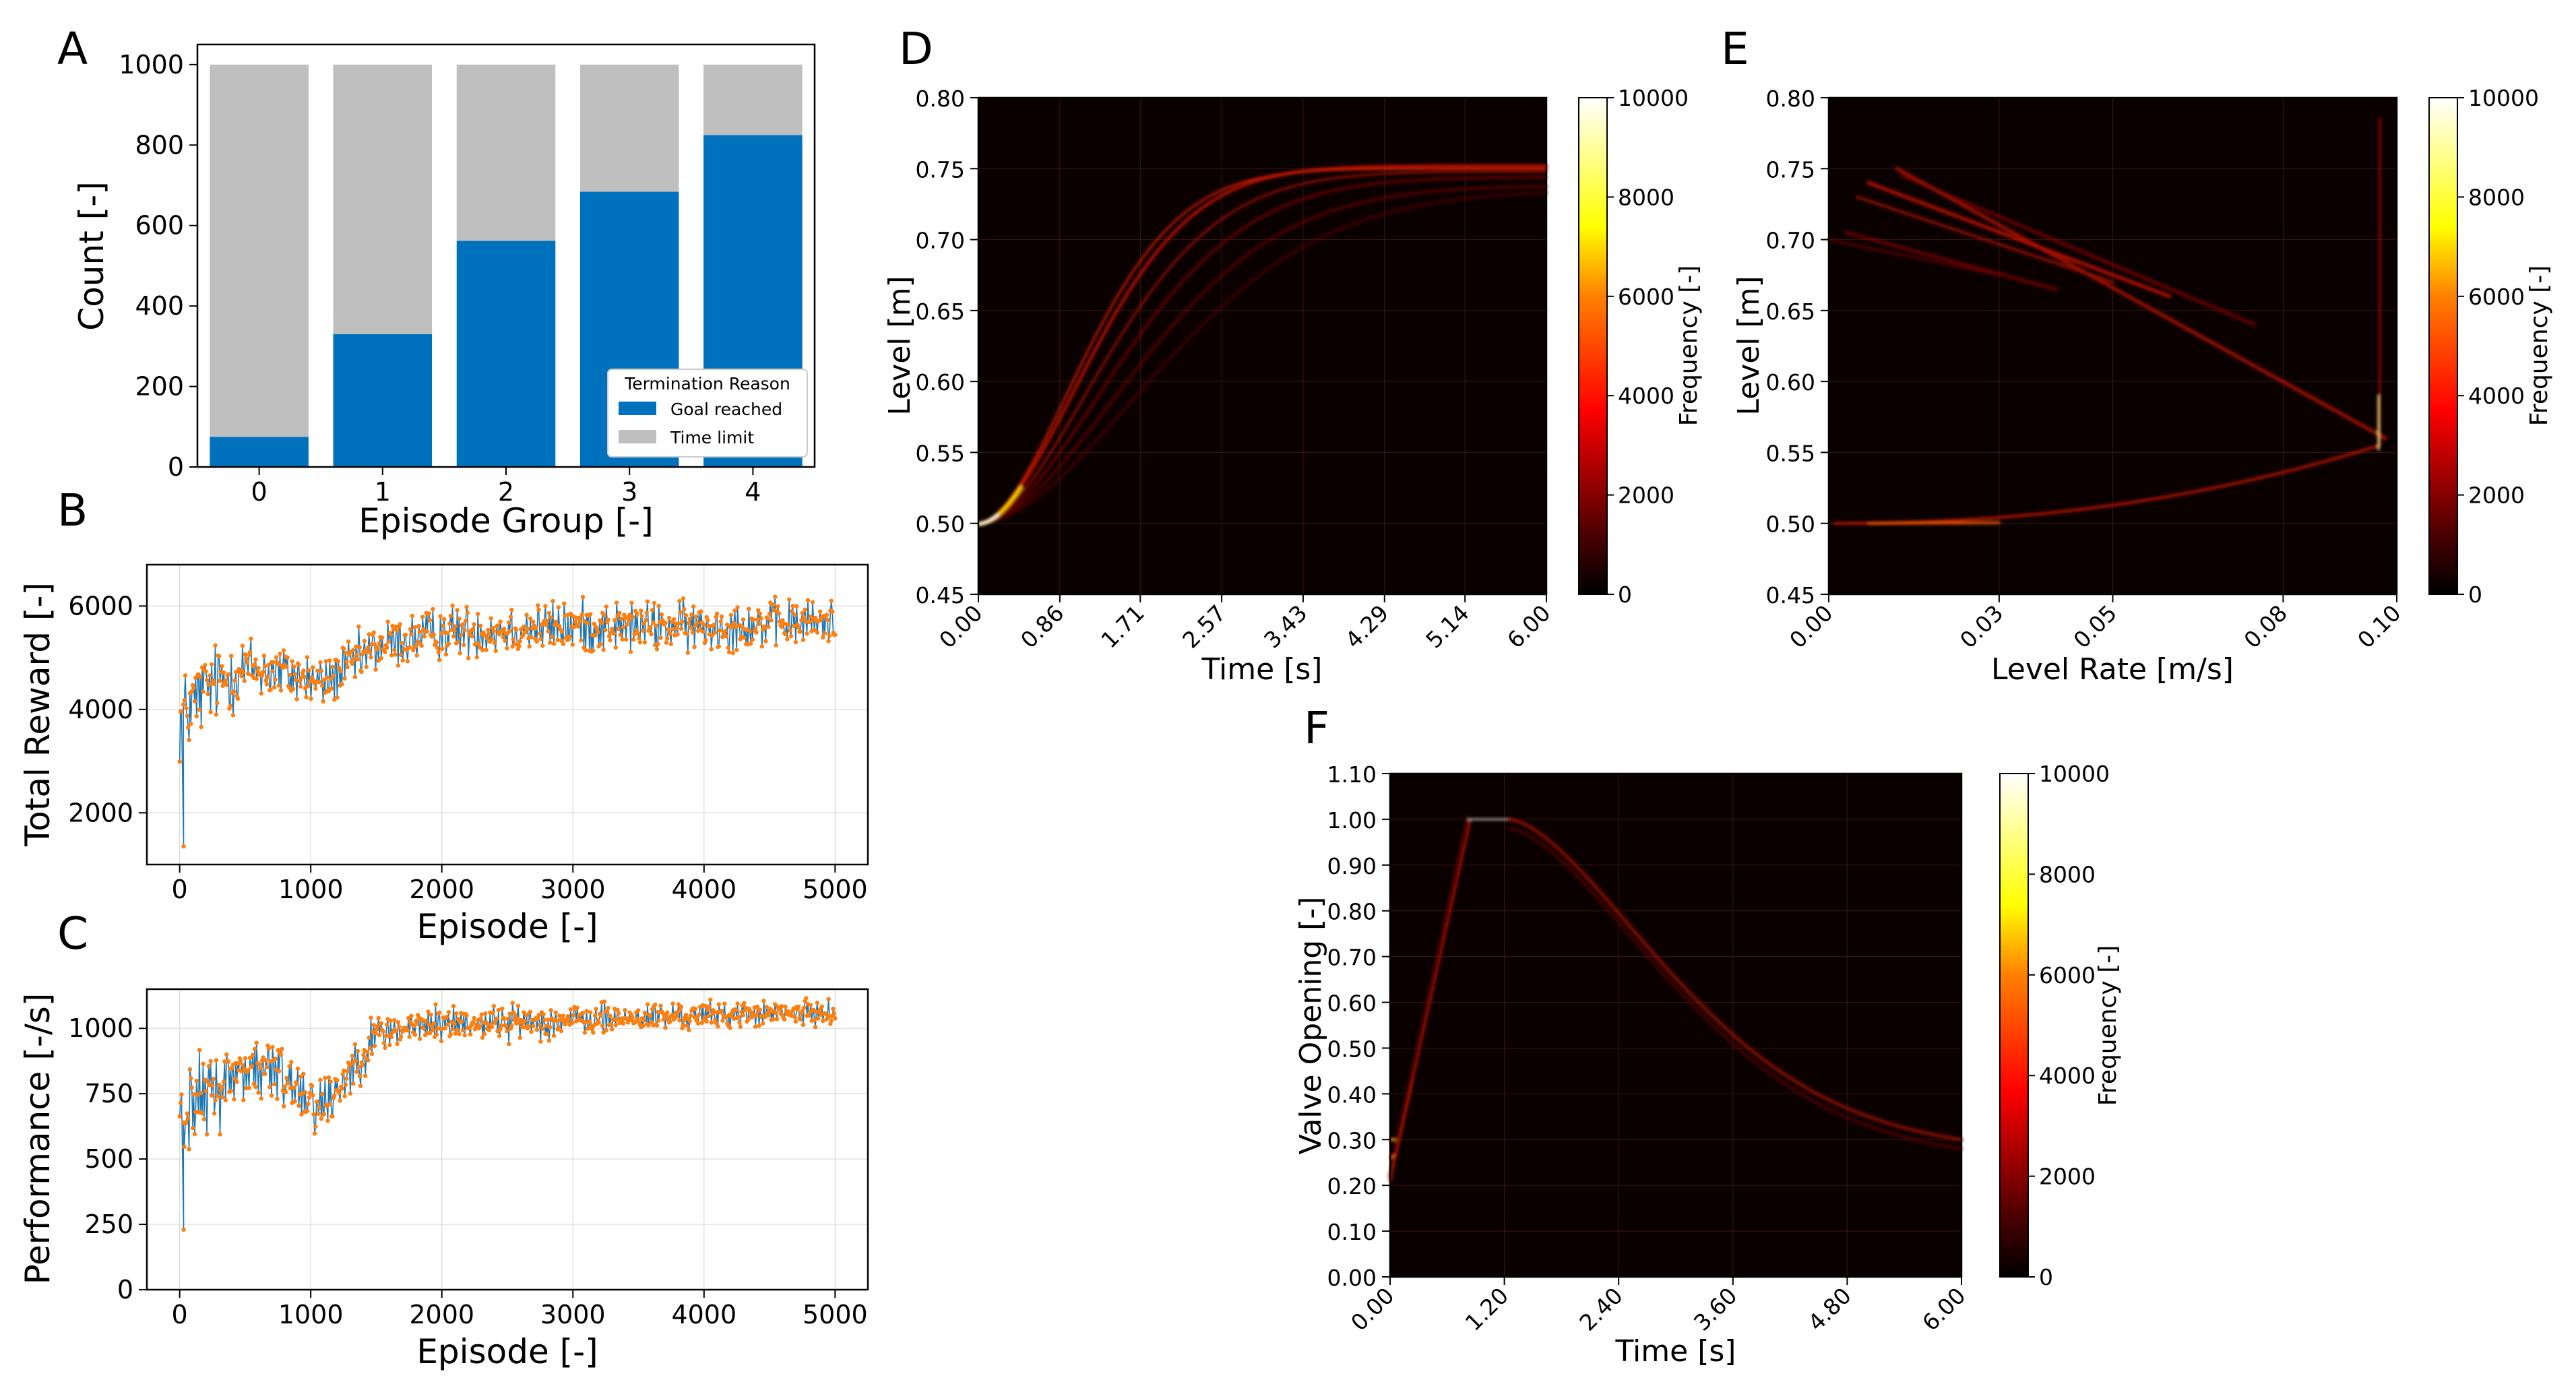 The height and width of the screenshot is (1382, 2576). Describe the element at coordinates (726, 409) in the screenshot. I see `legend-label-goal-reached: Goal reached` at that location.